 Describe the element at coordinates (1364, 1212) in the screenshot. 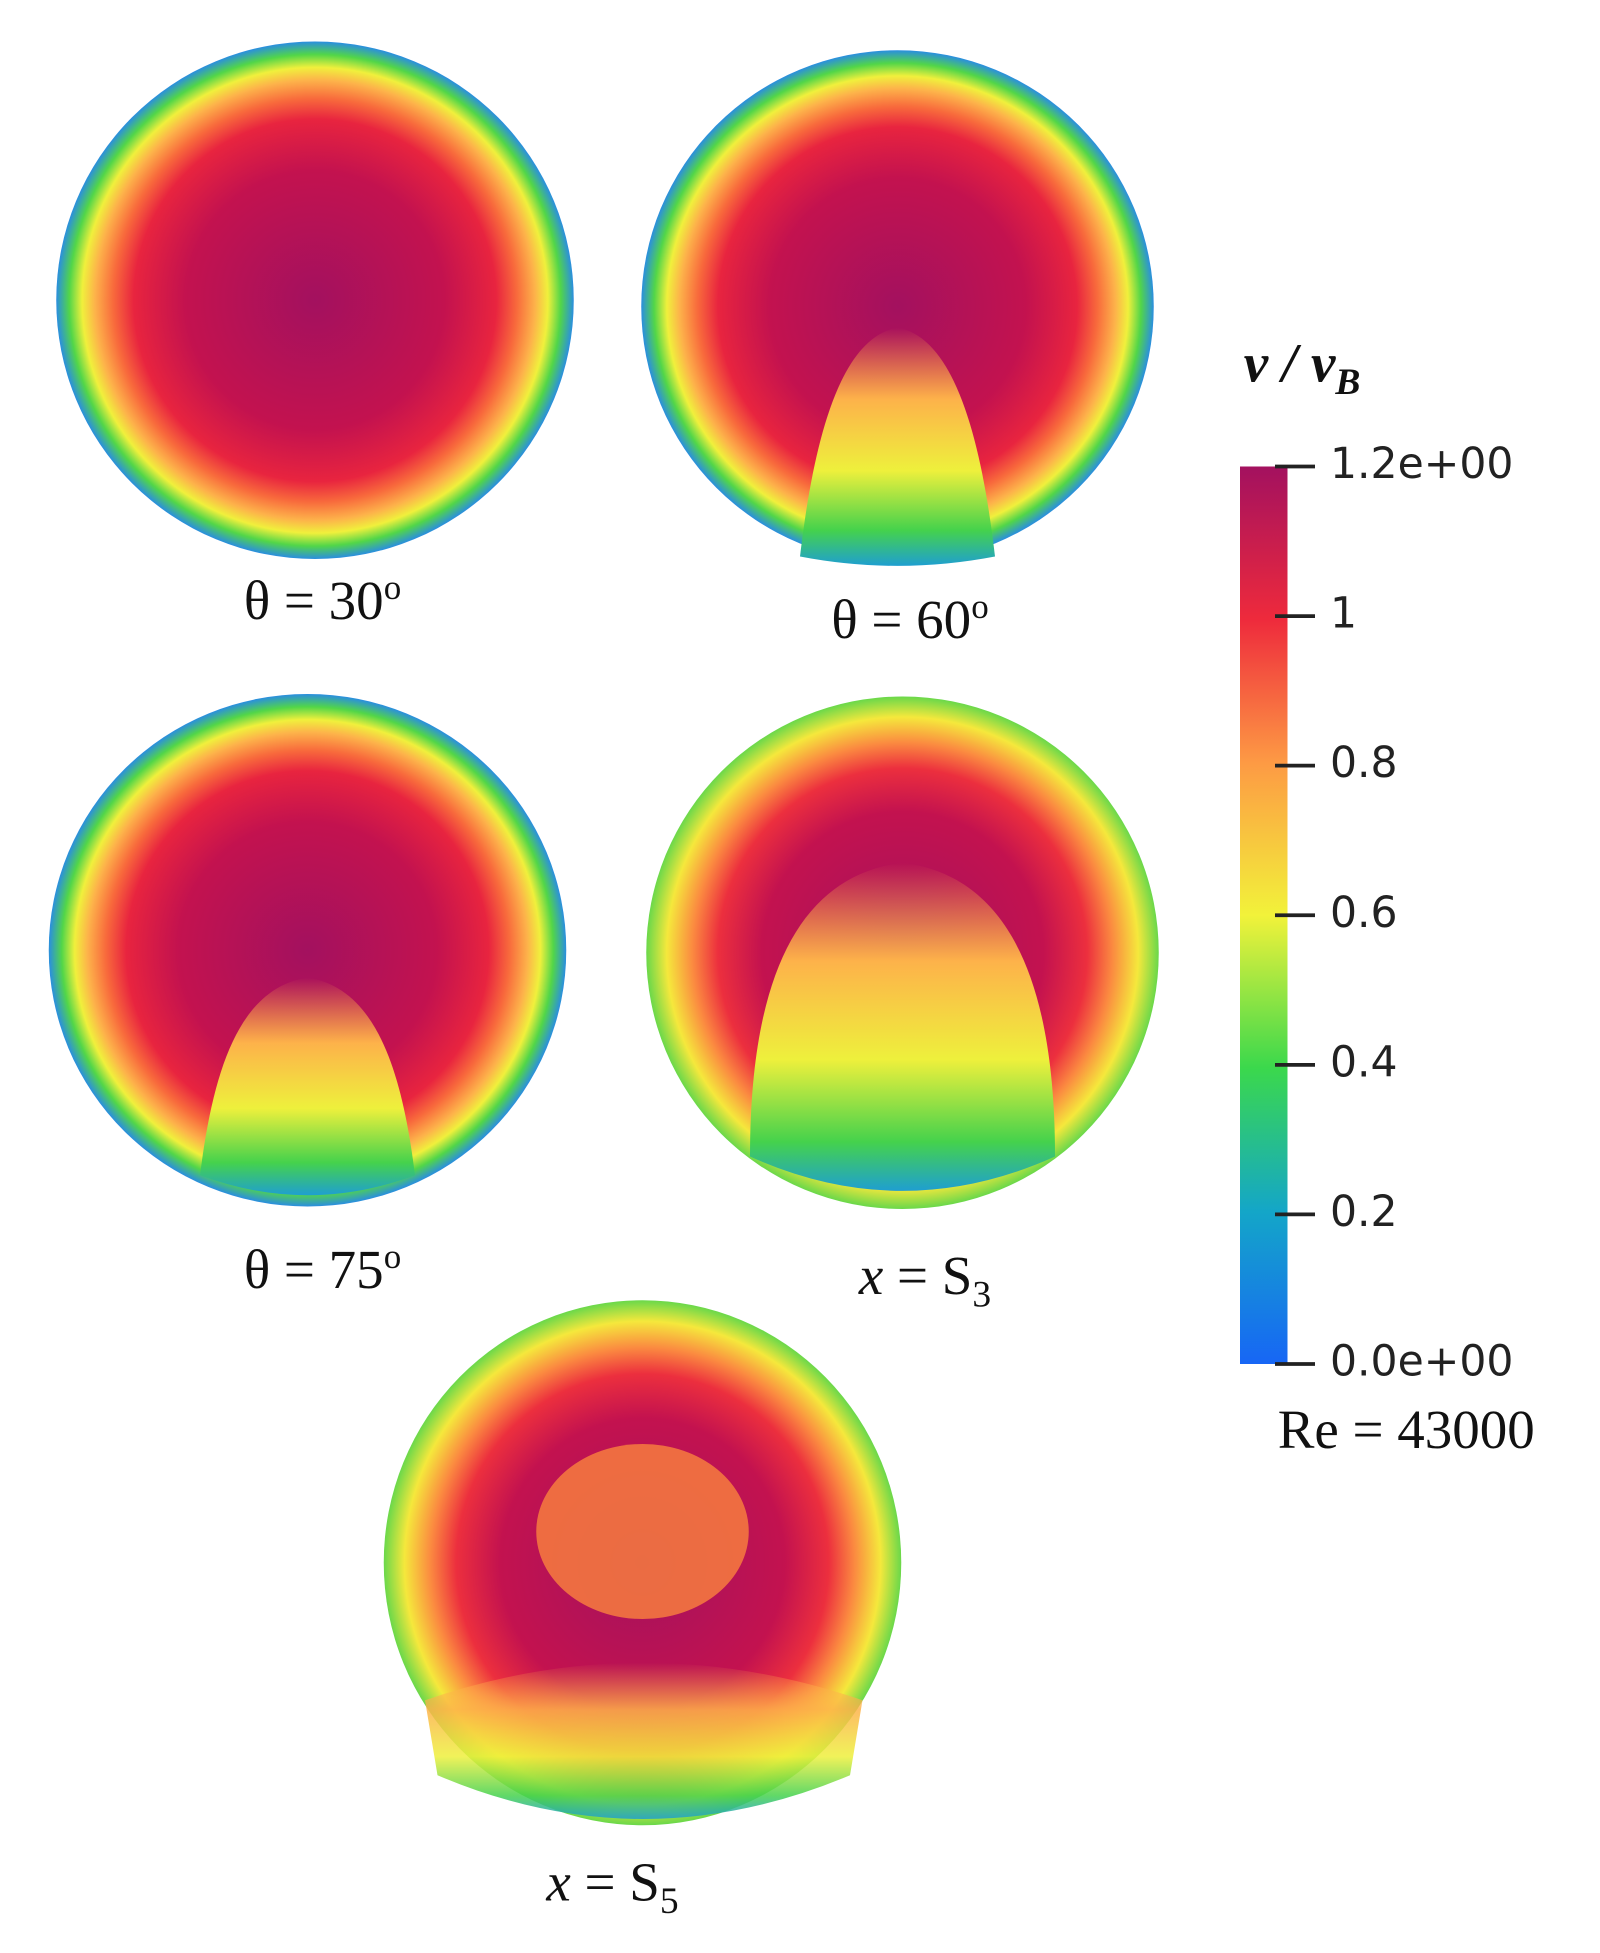

I see `tick-label: 0.2` at that location.